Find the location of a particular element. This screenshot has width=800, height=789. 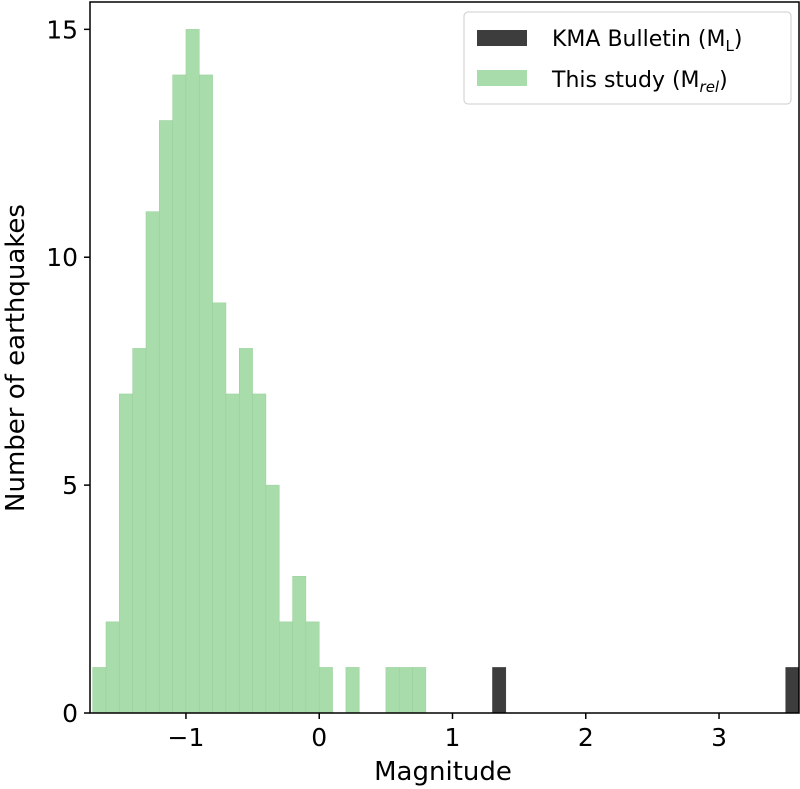

legend: KMA Bulletin (ML) This study (Mrel) is located at coordinates (627, 58).